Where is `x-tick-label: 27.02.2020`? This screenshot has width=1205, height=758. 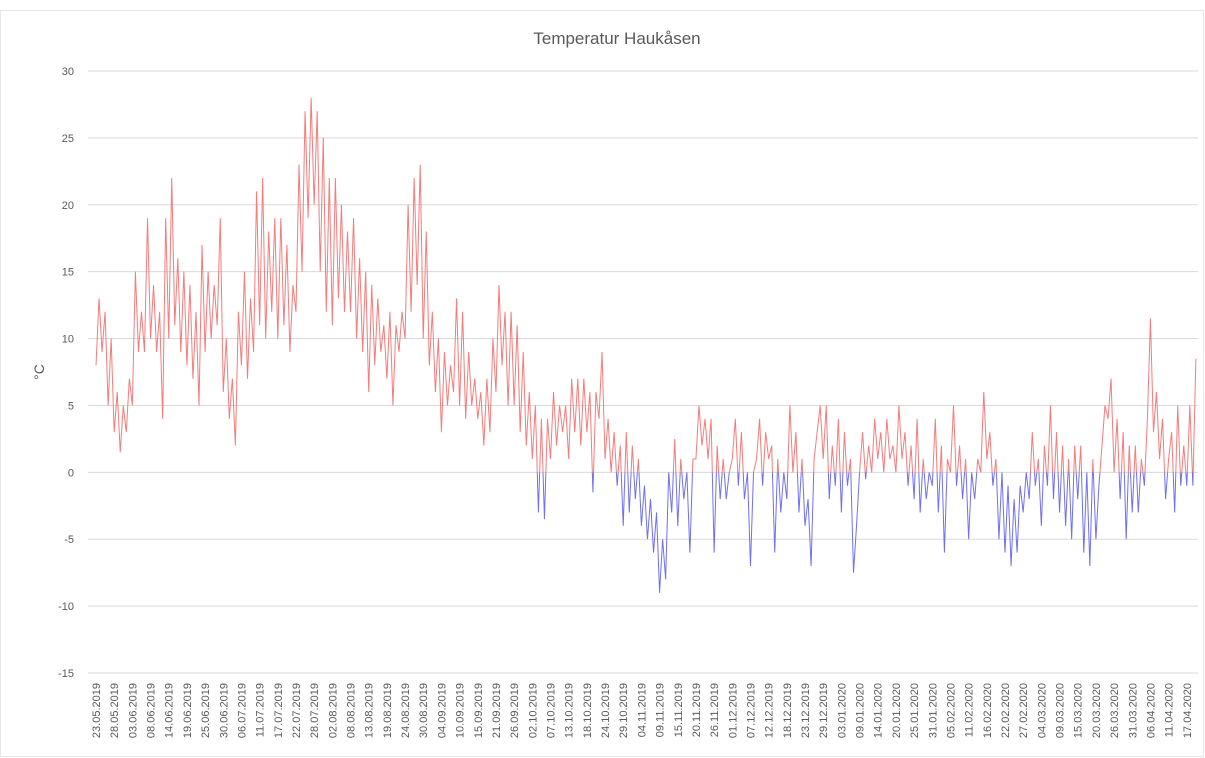
x-tick-label: 27.02.2020 is located at coordinates (1024, 710).